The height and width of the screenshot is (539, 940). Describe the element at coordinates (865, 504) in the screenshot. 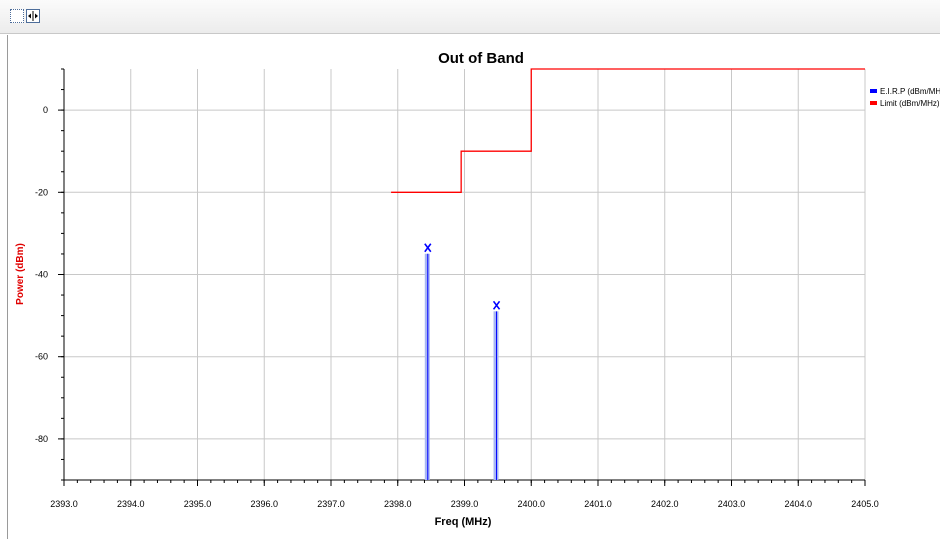

I see `x-tick-label: 2405.0` at that location.